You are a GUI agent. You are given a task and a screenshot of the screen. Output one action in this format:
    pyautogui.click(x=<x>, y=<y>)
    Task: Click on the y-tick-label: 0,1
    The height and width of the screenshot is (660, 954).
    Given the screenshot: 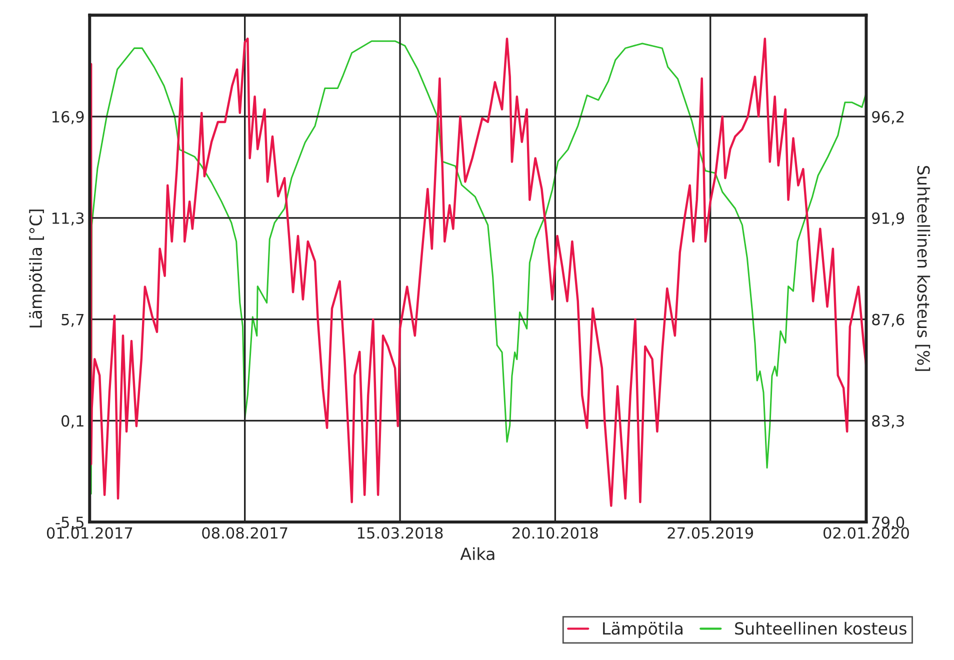 What is the action you would take?
    pyautogui.click(x=73, y=421)
    